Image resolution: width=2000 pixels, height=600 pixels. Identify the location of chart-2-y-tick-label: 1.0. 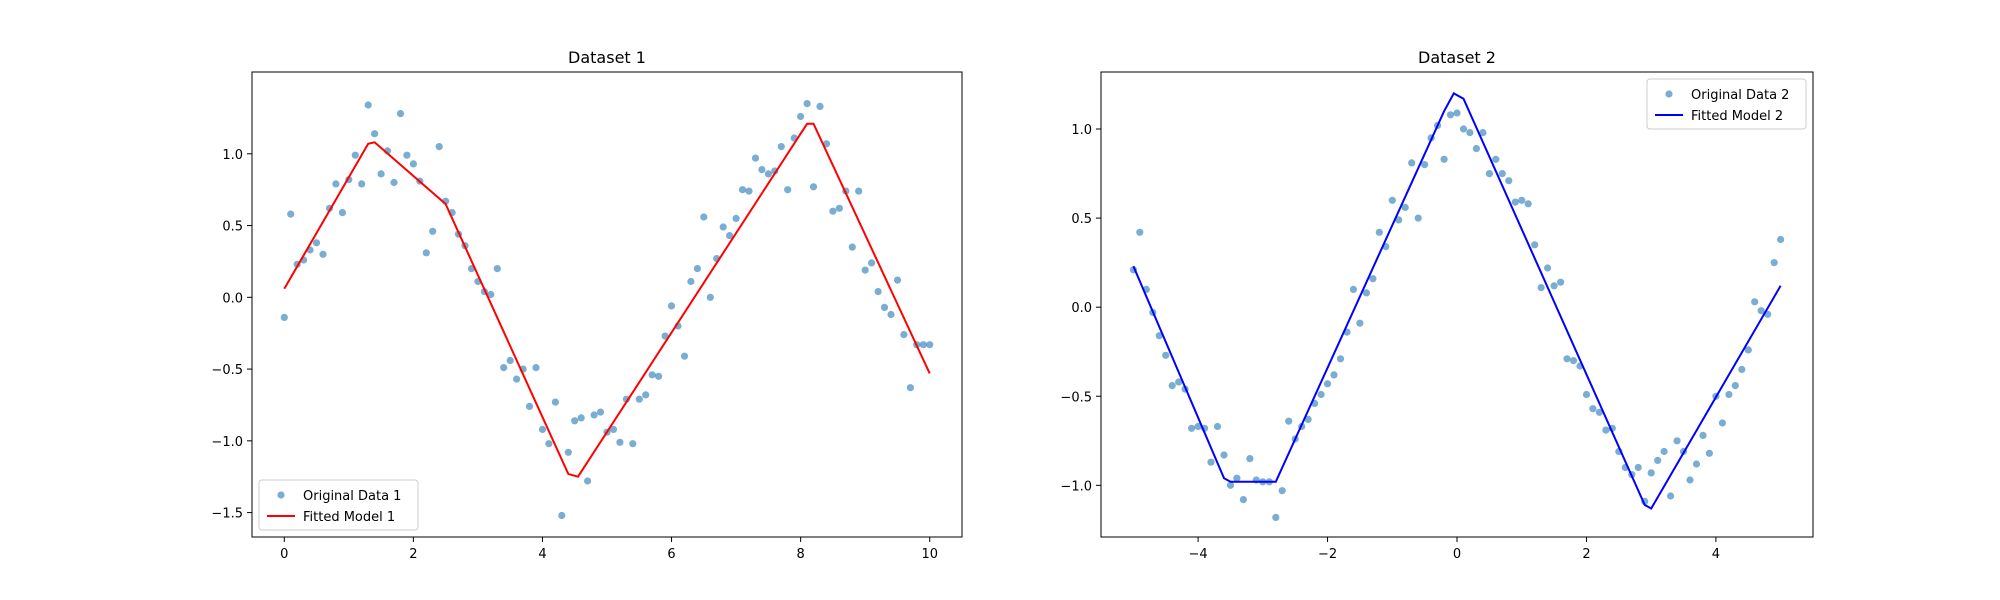
(1081, 130).